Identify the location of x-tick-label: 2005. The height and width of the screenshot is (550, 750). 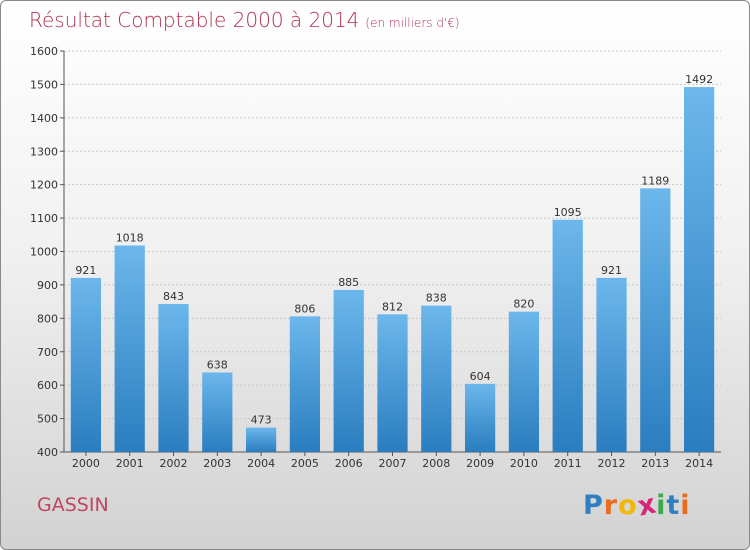
(305, 463).